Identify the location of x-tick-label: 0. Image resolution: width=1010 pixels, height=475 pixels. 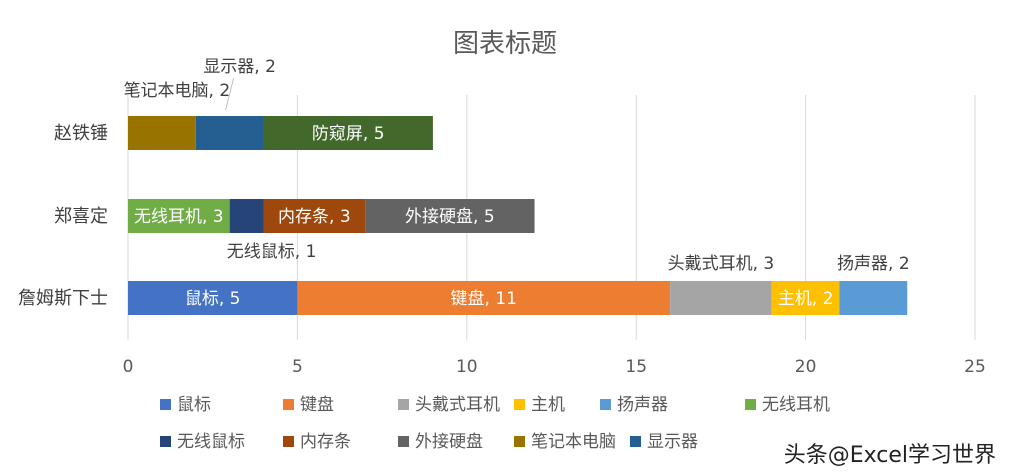
(128, 367).